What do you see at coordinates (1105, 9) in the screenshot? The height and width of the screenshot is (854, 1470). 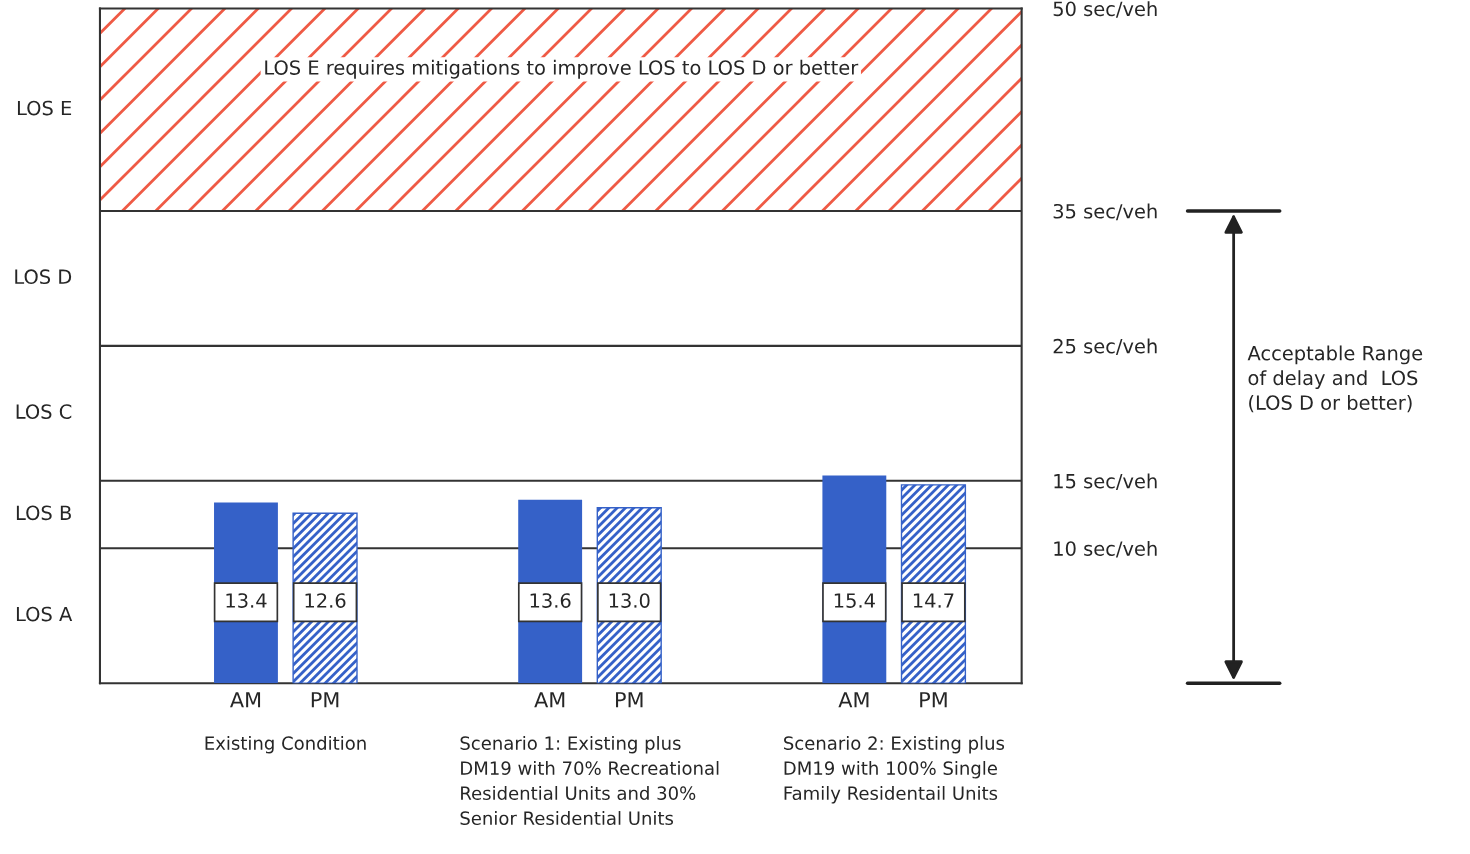 I see `y-tick-label: 50 sec/veh` at bounding box center [1105, 9].